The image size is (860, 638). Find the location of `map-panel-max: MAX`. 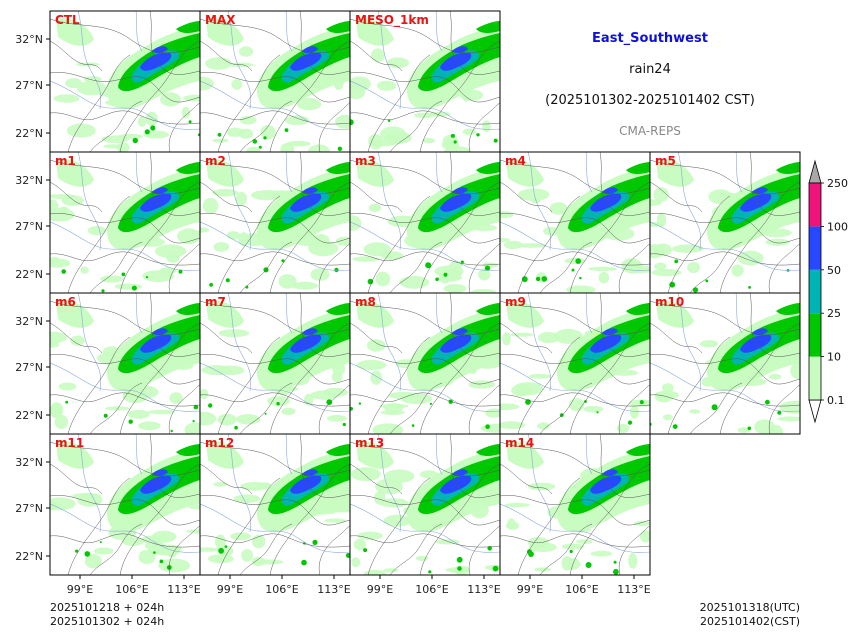

map-panel-max: MAX is located at coordinates (275, 81).